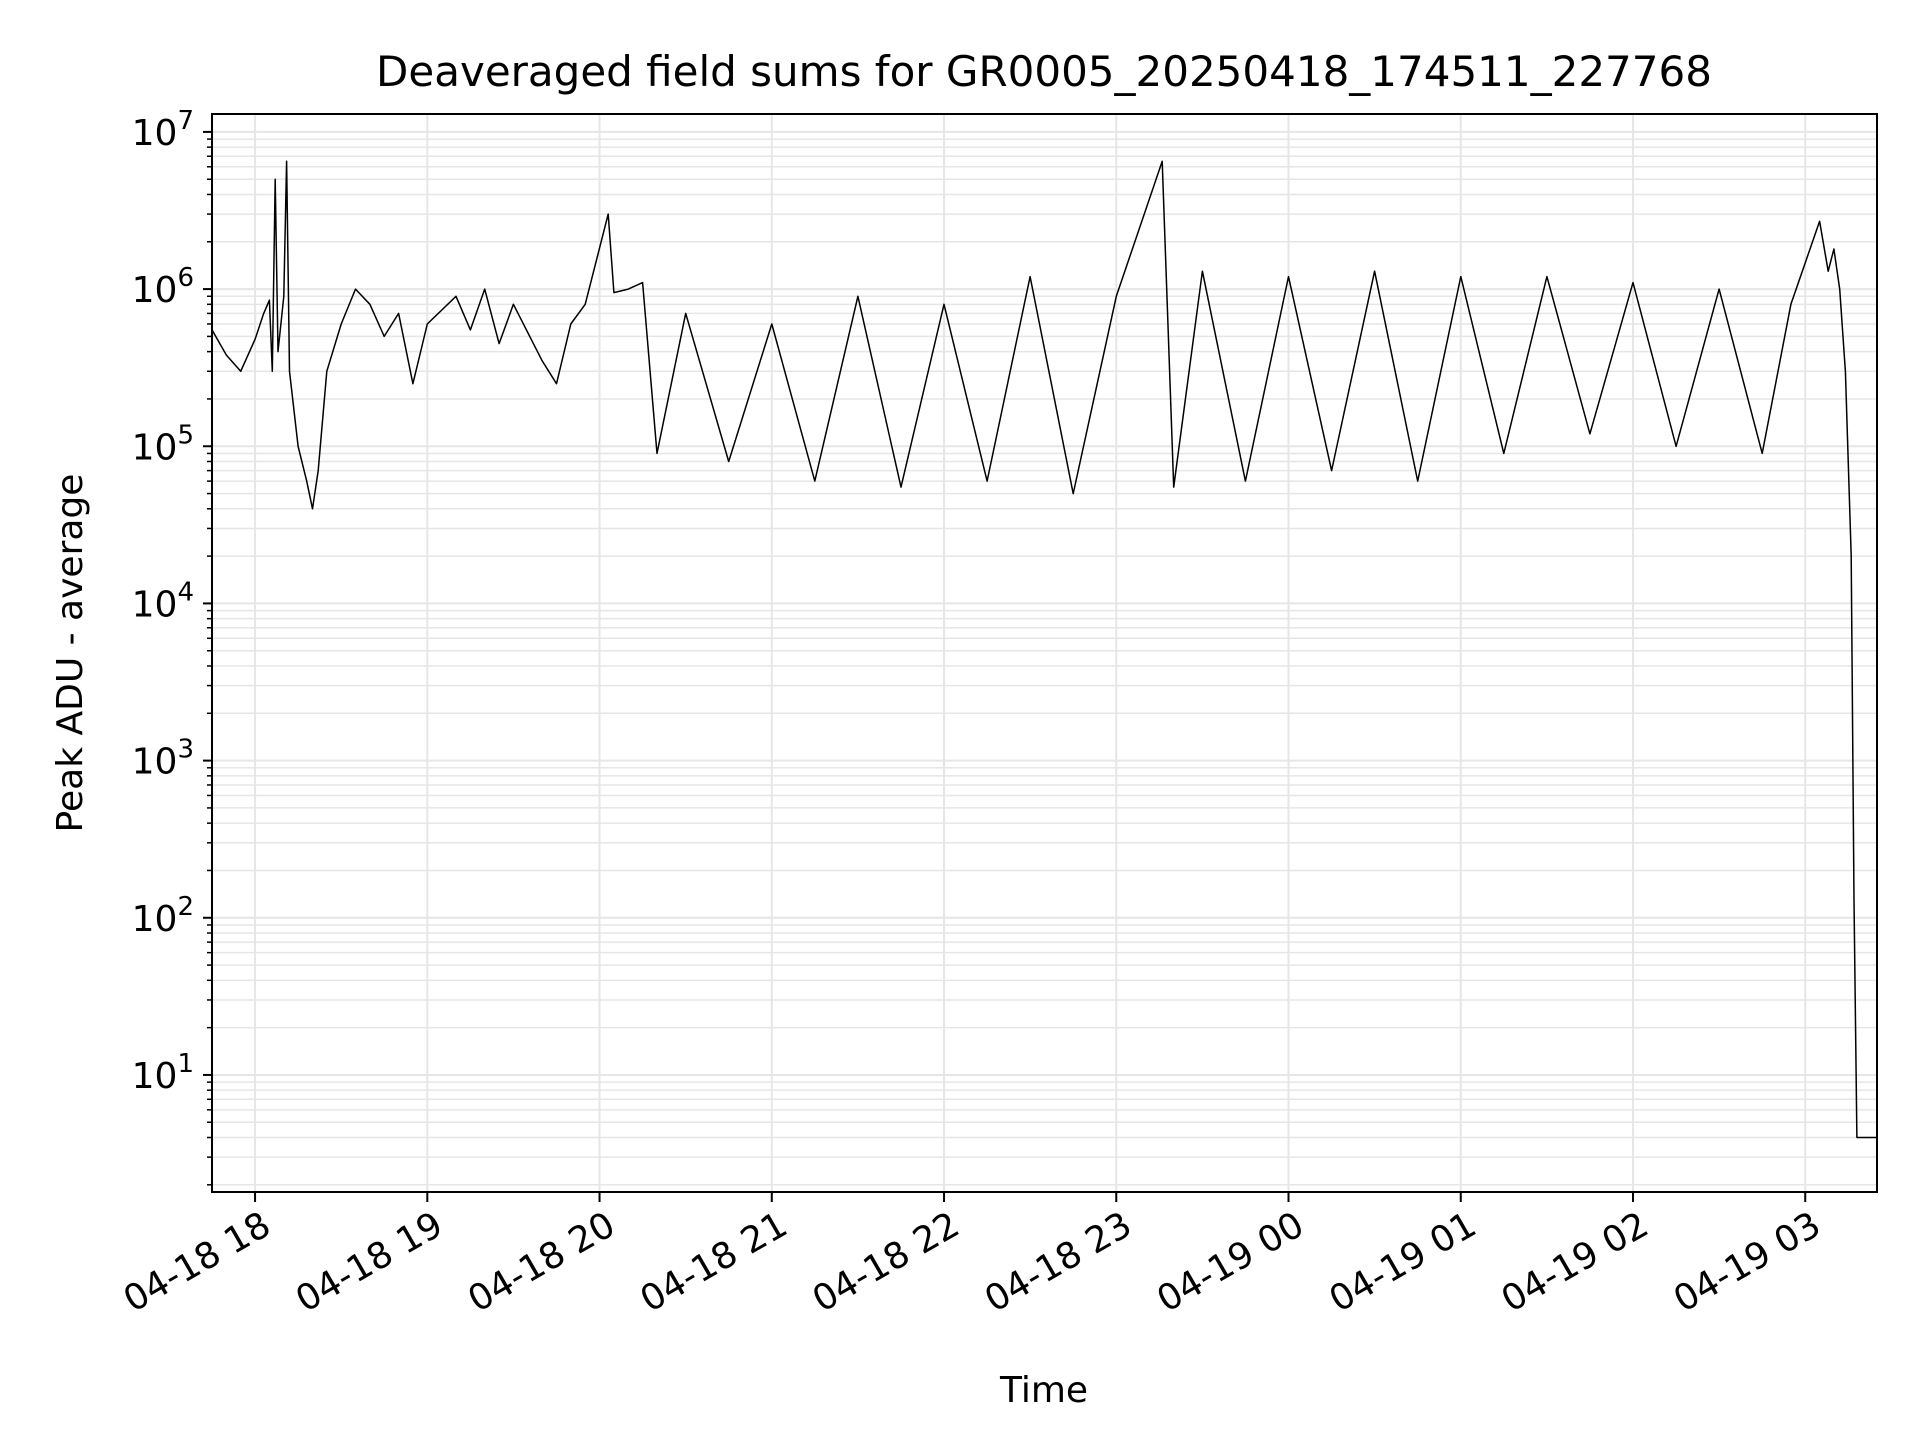 The image size is (1920, 1440). What do you see at coordinates (163, 916) in the screenshot?
I see `y-tick-label: 10²` at bounding box center [163, 916].